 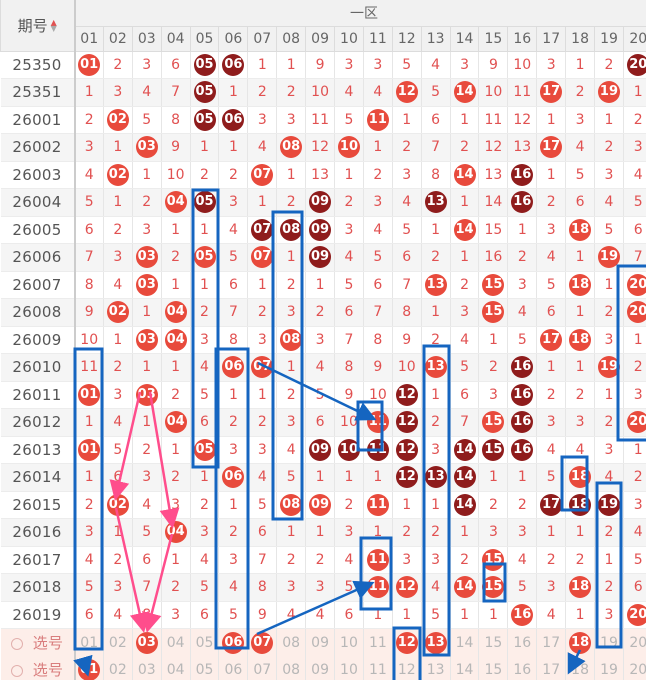 I want to click on pick-number: 12, so click(x=406, y=669).